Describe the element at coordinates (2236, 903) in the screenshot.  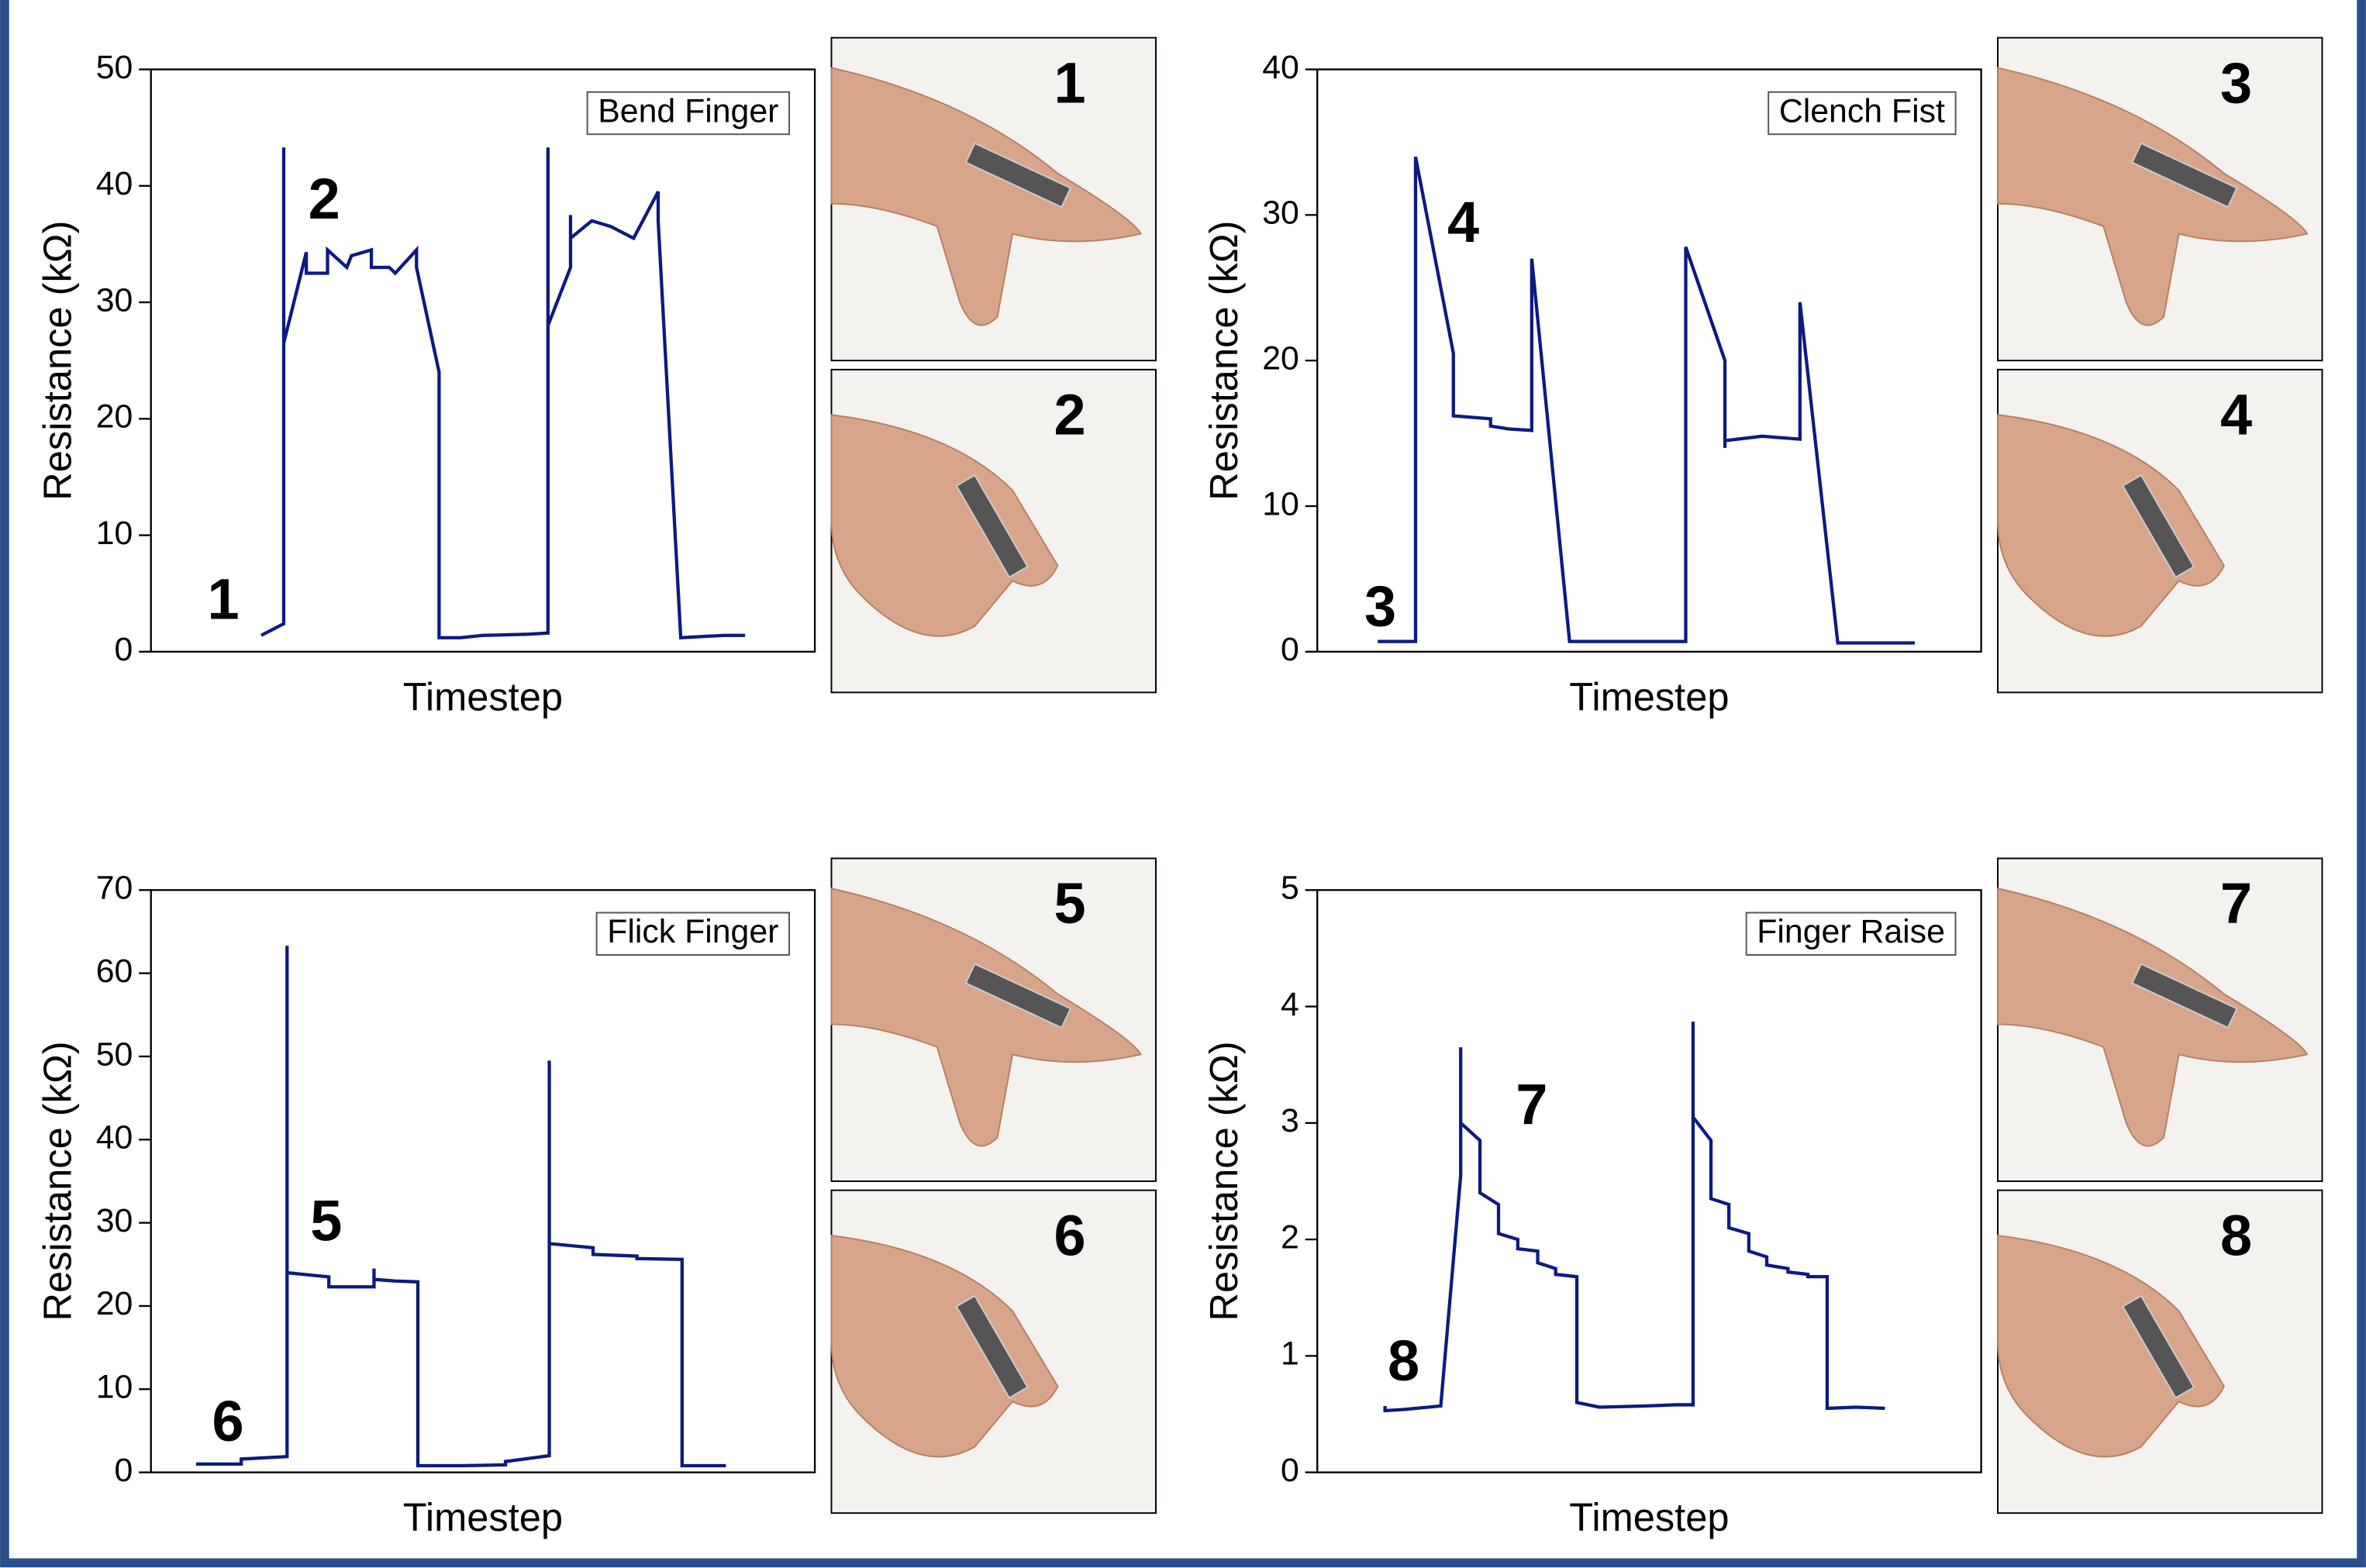
I see `photo-label: 7` at that location.